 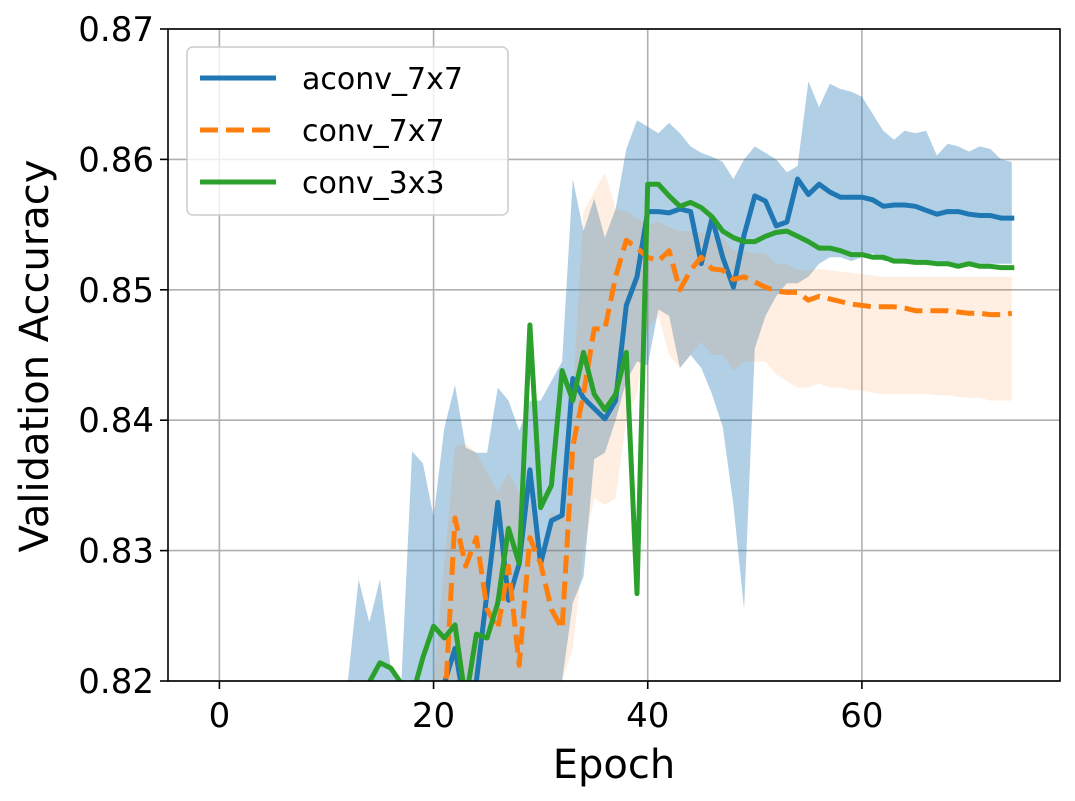 What do you see at coordinates (373, 183) in the screenshot?
I see `legend-label: conv_3x3` at bounding box center [373, 183].